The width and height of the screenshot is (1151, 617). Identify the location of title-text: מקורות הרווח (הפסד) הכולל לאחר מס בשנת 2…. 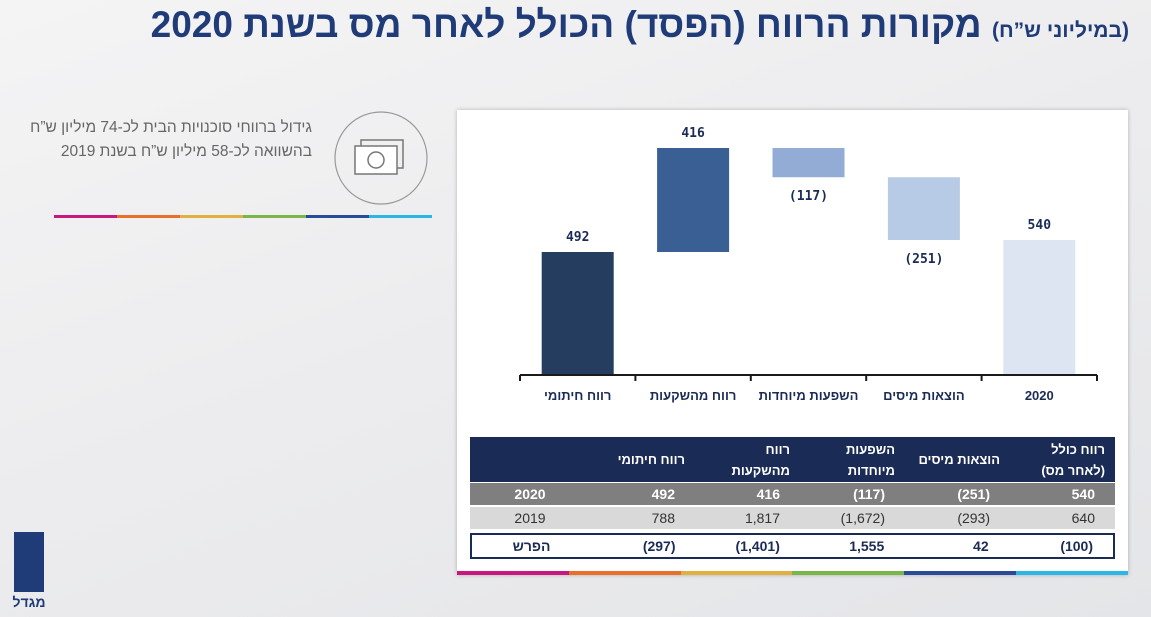
(566, 24).